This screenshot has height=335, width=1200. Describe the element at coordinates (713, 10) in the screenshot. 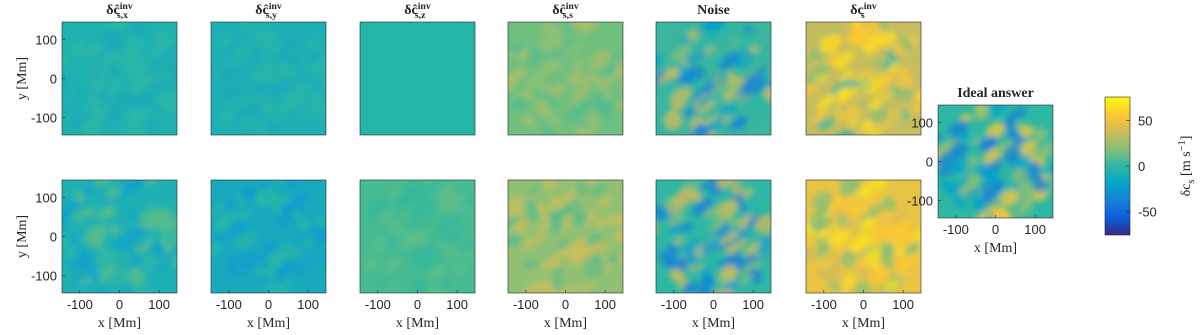

I see `text-part: Noise` at that location.